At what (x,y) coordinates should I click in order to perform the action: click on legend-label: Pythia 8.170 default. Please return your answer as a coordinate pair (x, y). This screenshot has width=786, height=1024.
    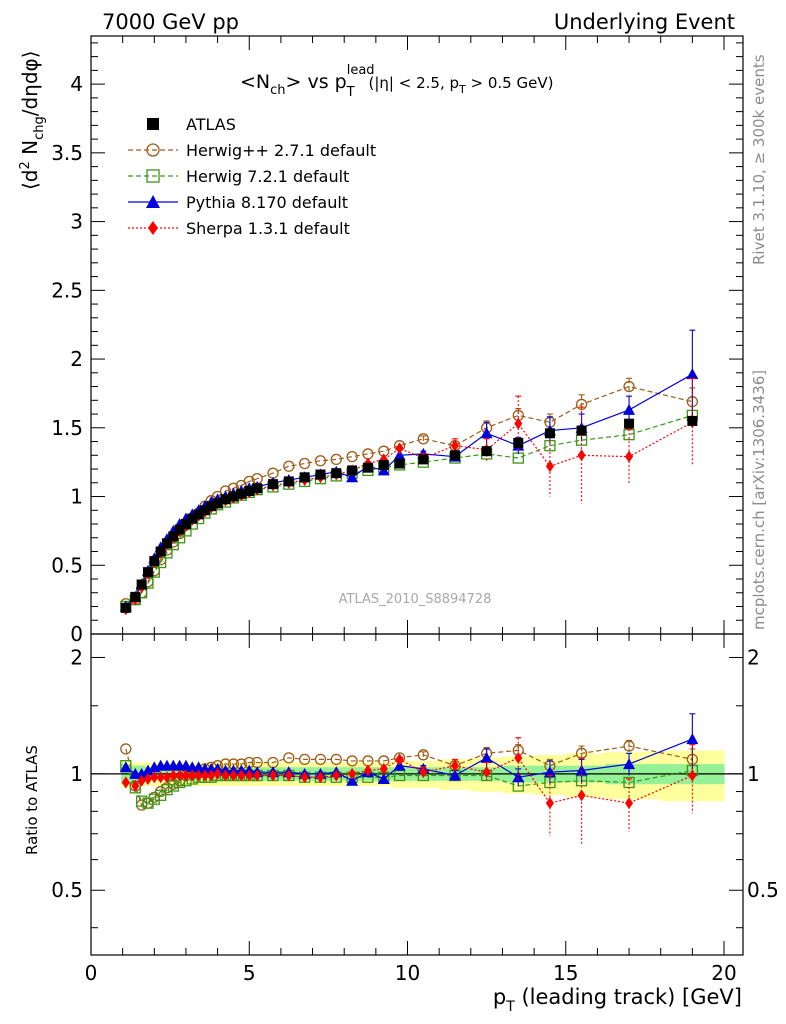
    Looking at the image, I should click on (267, 202).